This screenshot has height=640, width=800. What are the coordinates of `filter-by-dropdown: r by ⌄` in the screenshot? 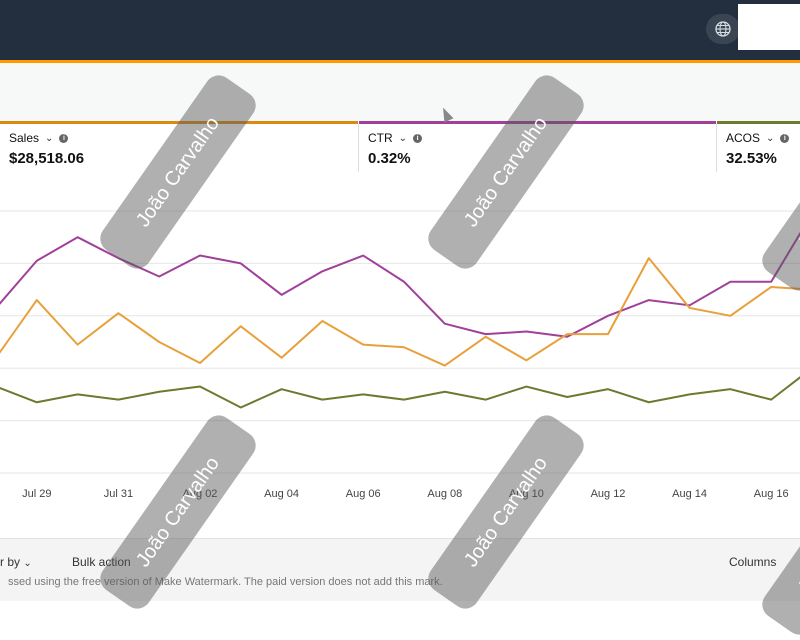 It's located at (16, 562).